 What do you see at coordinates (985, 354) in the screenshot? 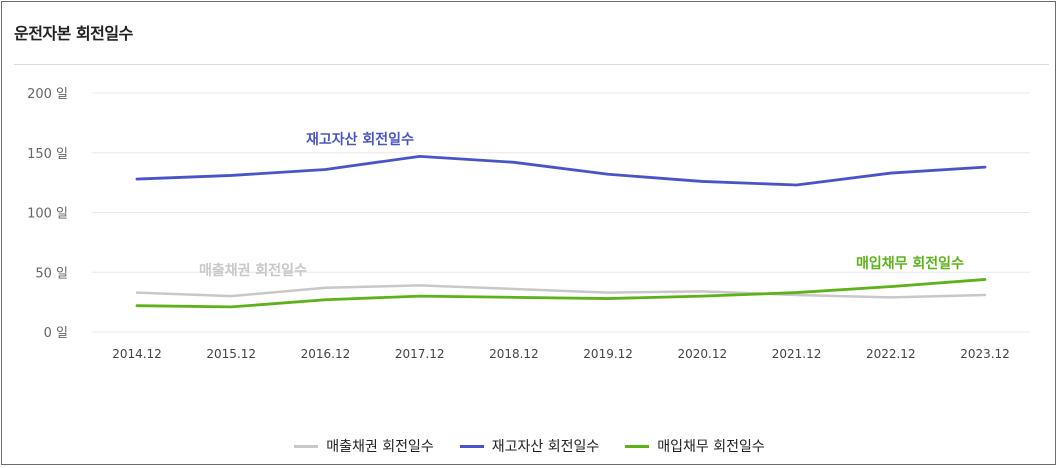
I see `x-tick-label: 2023.12` at bounding box center [985, 354].